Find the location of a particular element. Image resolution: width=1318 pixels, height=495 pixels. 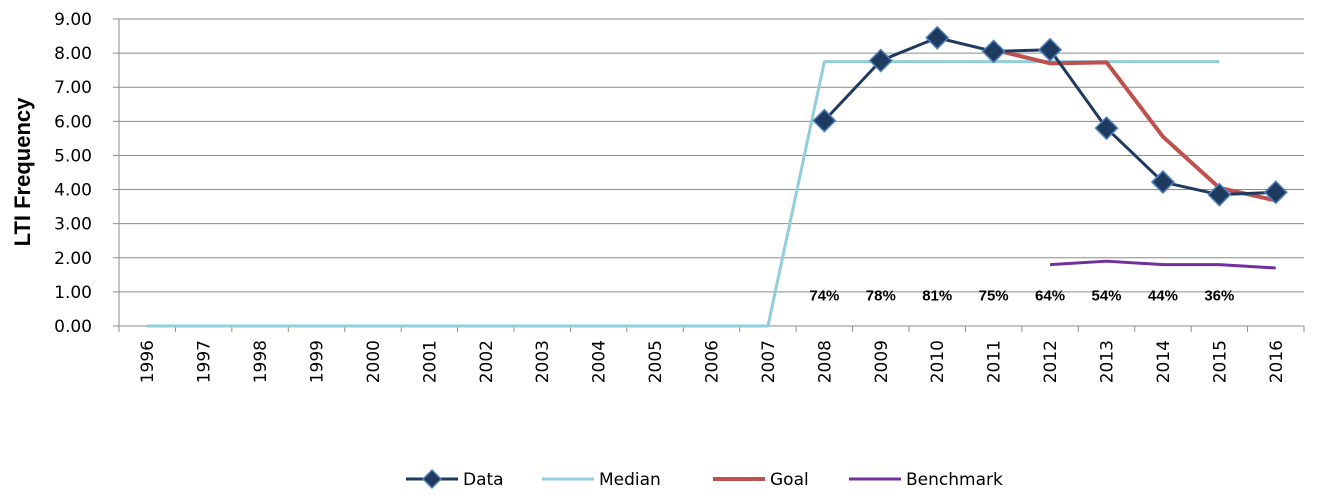

y-tick-label: 0.00 is located at coordinates (73, 327).